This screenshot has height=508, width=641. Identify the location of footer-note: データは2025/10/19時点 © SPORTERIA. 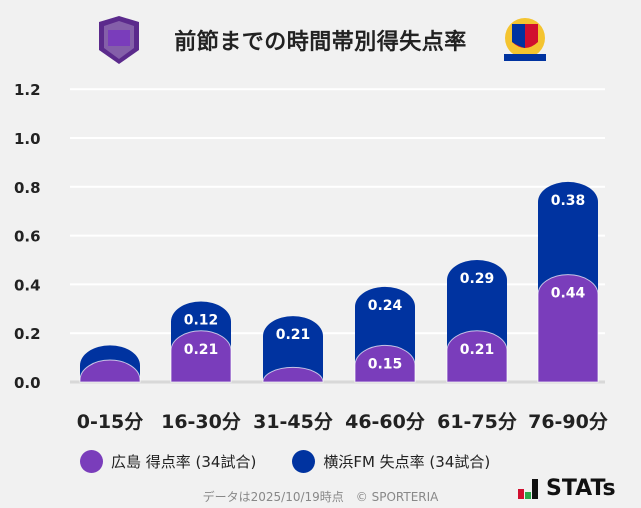
(320, 497).